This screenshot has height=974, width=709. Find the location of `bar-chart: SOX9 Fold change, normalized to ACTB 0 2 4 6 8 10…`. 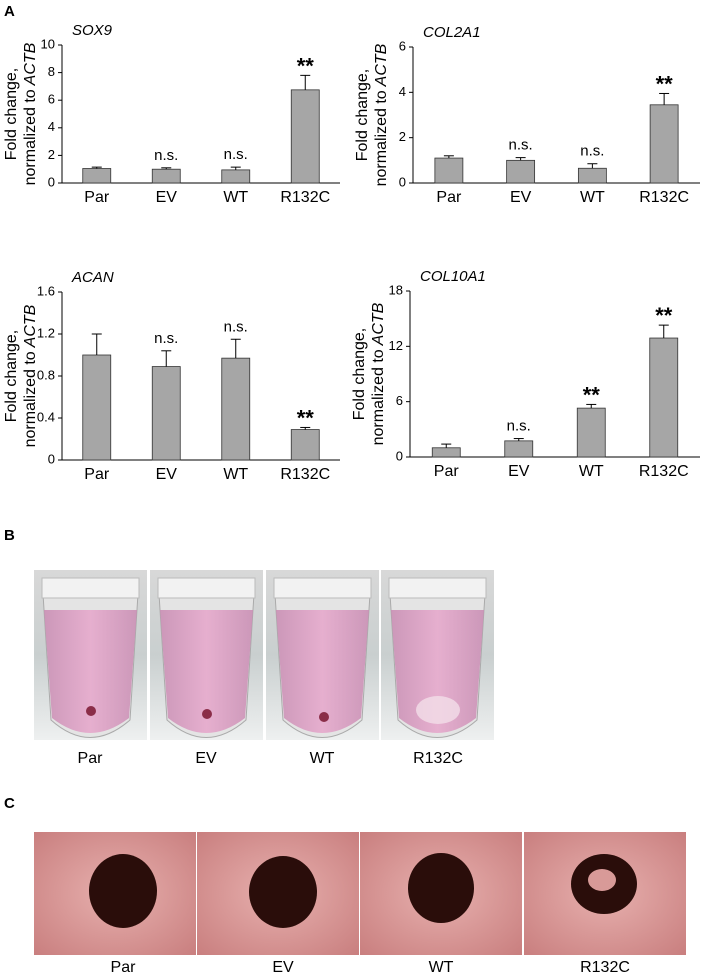

bar-chart: SOX9 Fold change, normalized to ACTB 0 2 4 6 8 10… is located at coordinates (171, 114).